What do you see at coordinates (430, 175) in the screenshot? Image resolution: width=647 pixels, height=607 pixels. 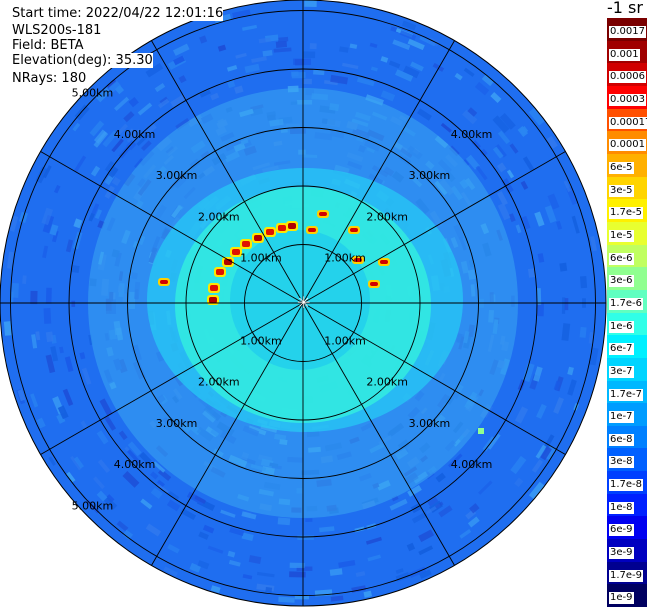 I see `range-label: 3.00km` at bounding box center [430, 175].